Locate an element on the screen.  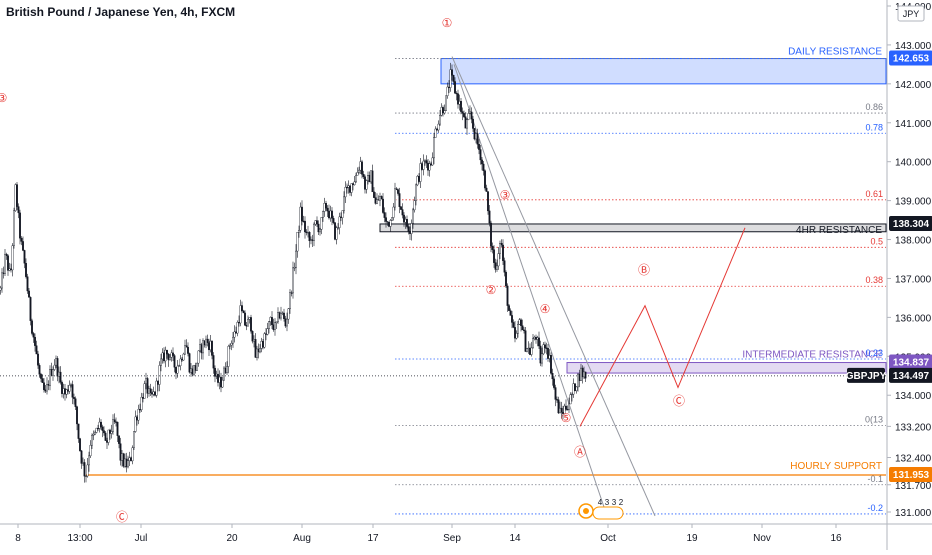
trendline-secondary is located at coordinates (530, 290).